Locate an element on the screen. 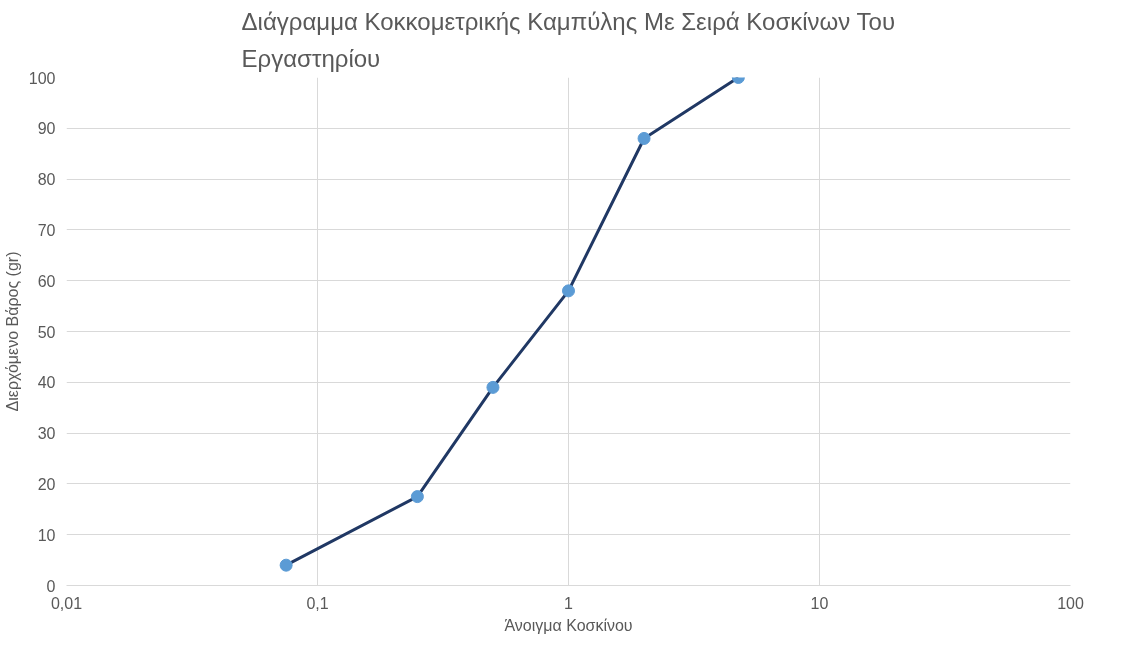  chart-title: Διάγραμμα Κοκκομετρικής Καμπύλης Με Σειρά Κοσκίνων Του Εργαστηρίου is located at coordinates (568, 40).